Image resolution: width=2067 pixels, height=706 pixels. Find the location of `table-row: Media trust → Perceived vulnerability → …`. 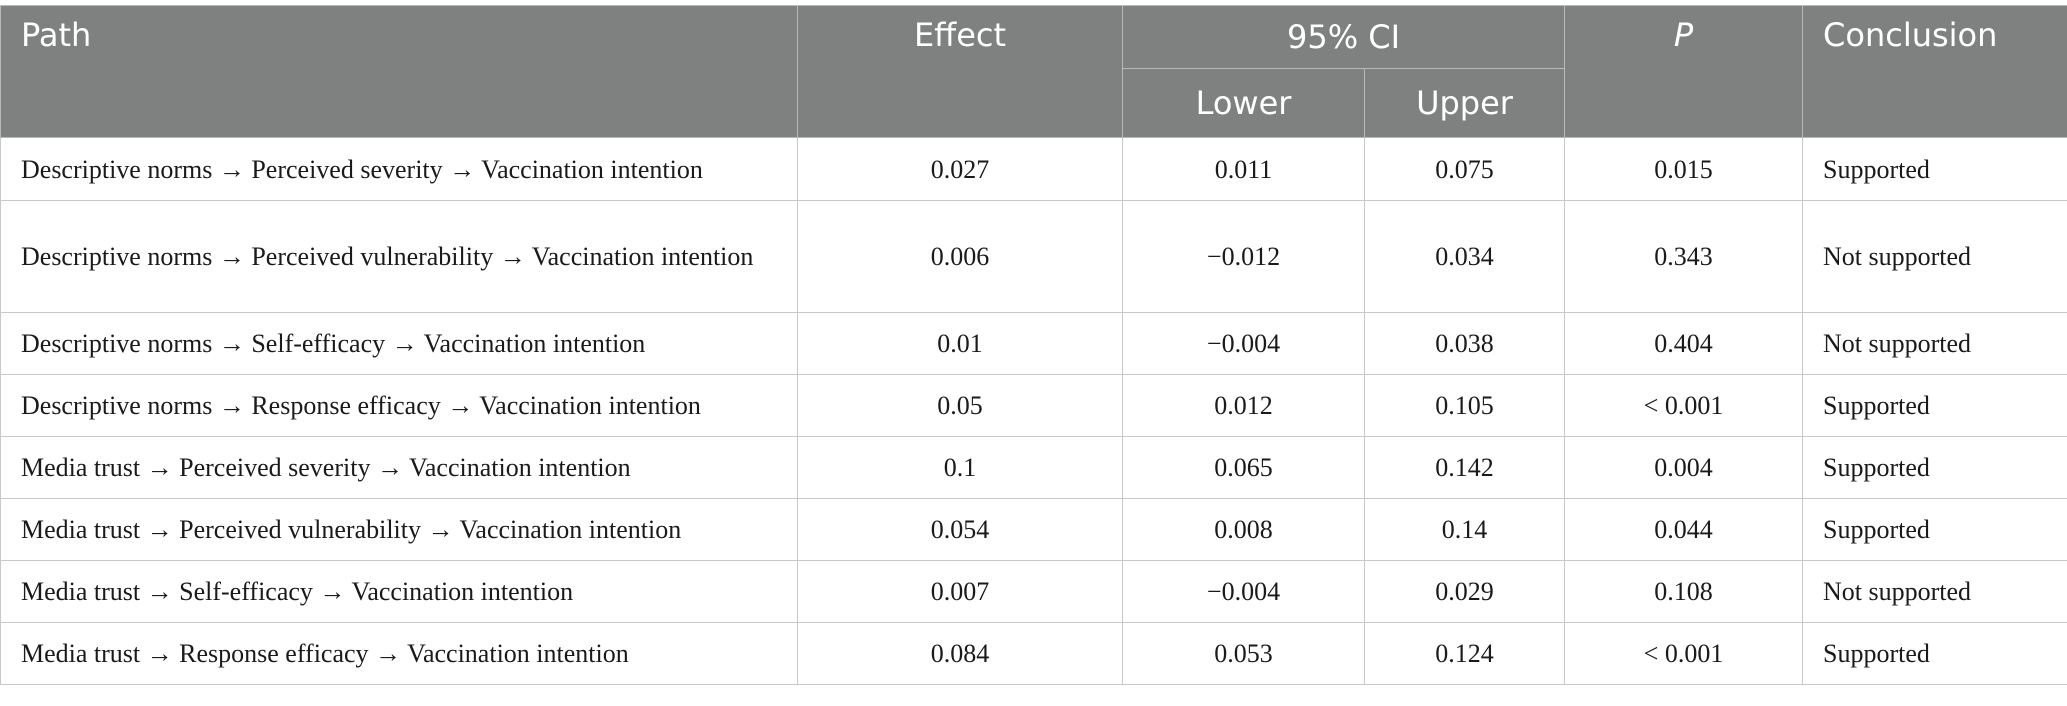

table-row: Media trust → Perceived vulnerability → … is located at coordinates (1033, 529).